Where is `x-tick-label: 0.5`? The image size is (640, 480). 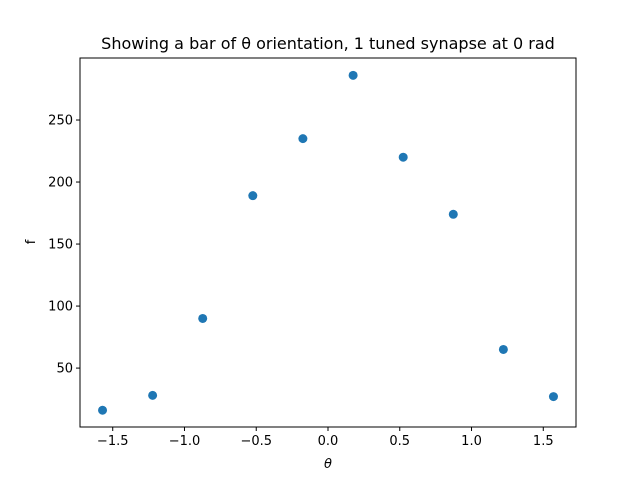 x-tick-label: 0.5 is located at coordinates (399, 441).